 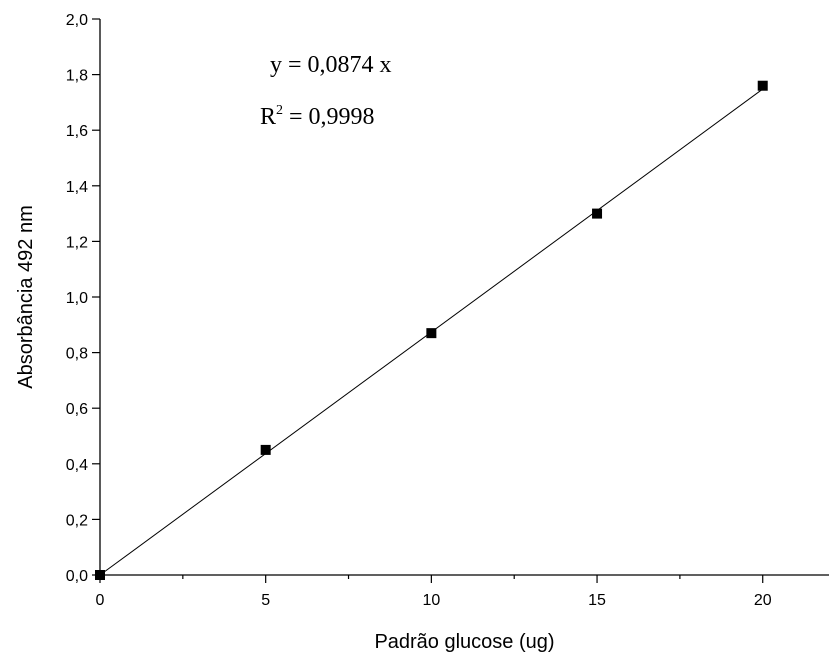 I want to click on r2-prefix: R, so click(x=268, y=117).